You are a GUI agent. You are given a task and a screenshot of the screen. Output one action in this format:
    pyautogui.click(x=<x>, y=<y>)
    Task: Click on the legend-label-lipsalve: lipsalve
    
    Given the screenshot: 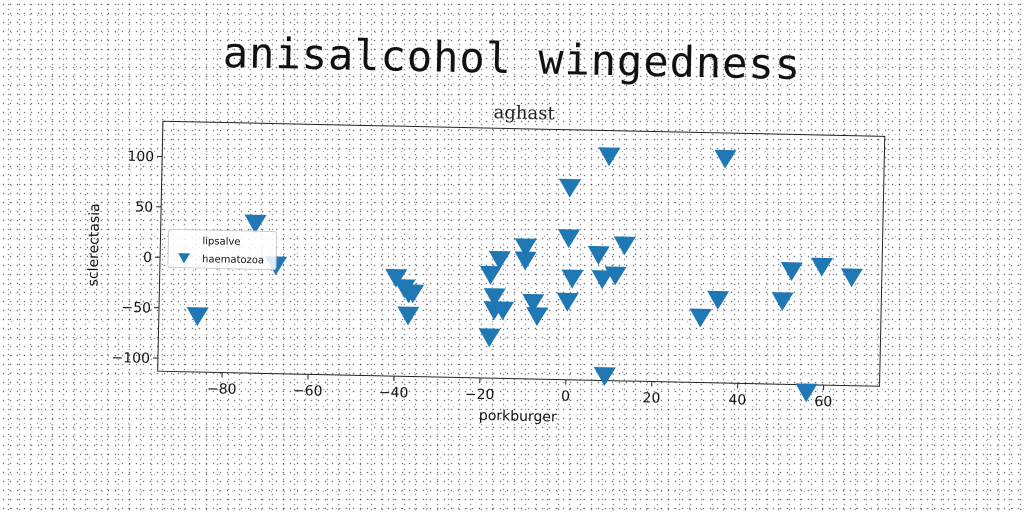 What is the action you would take?
    pyautogui.click(x=221, y=242)
    